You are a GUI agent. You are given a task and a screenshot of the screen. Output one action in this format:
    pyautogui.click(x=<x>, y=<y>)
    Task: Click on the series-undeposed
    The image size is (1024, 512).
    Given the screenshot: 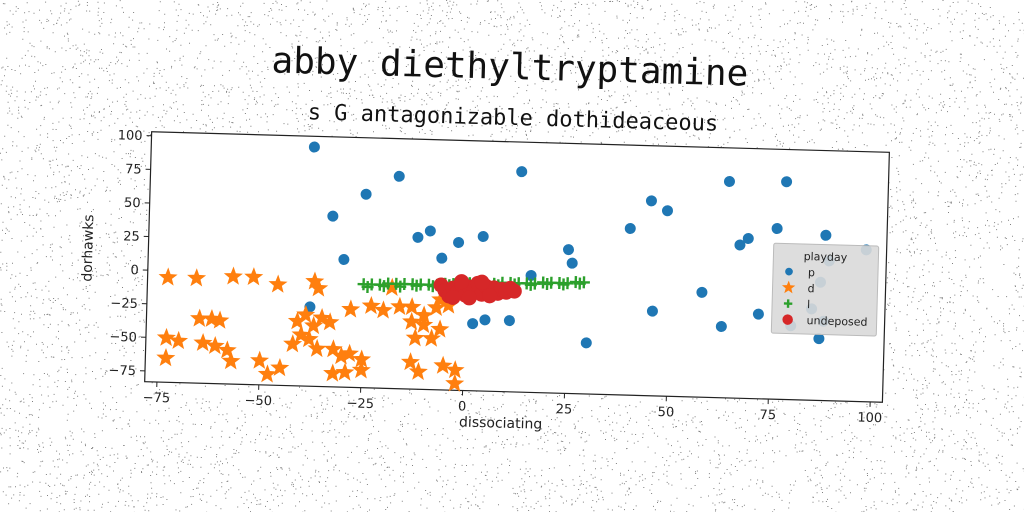 What is the action you would take?
    pyautogui.click(x=477, y=290)
    